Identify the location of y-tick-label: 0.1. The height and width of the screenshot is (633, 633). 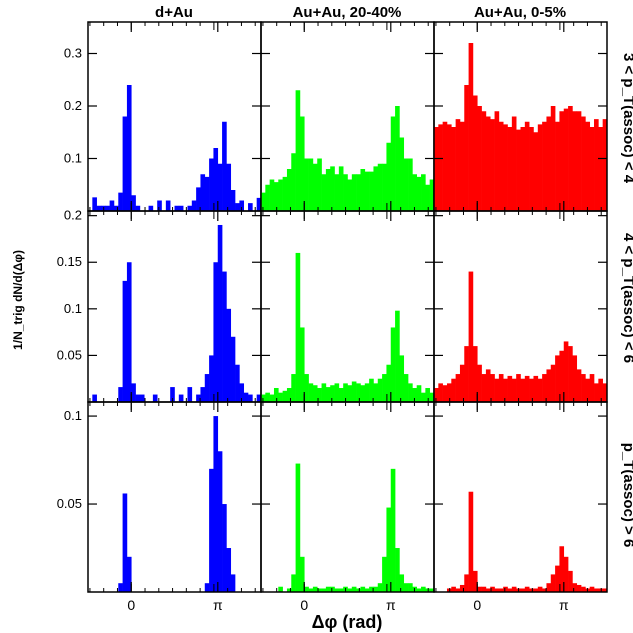
(73, 415).